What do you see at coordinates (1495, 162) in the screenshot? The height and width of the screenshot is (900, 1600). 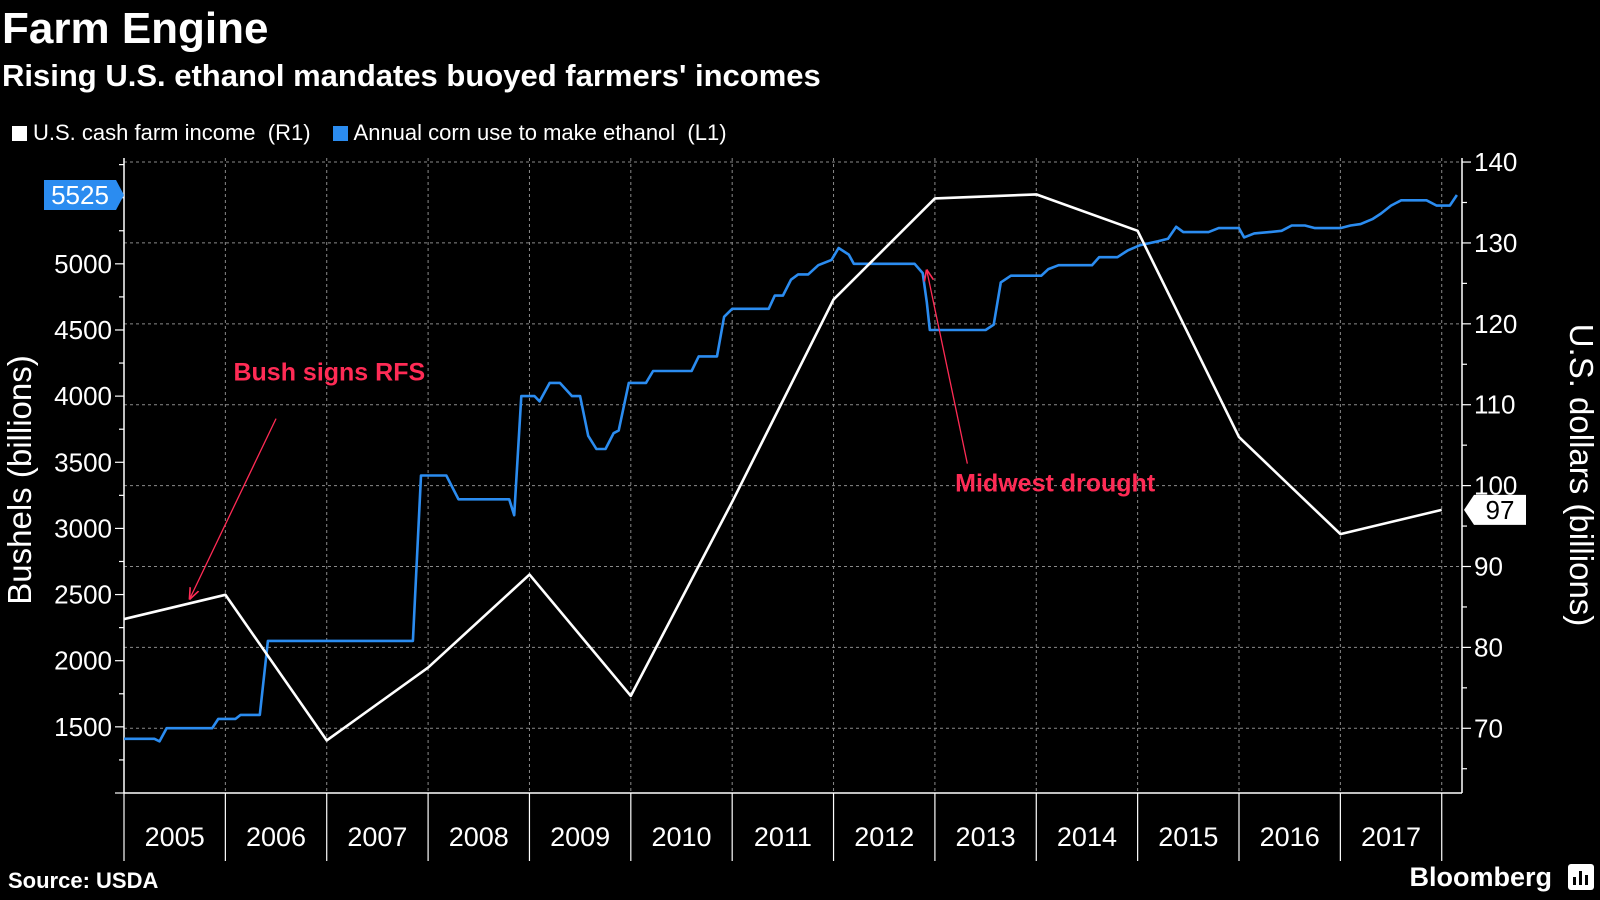 I see `right-tick-label: 140` at bounding box center [1495, 162].